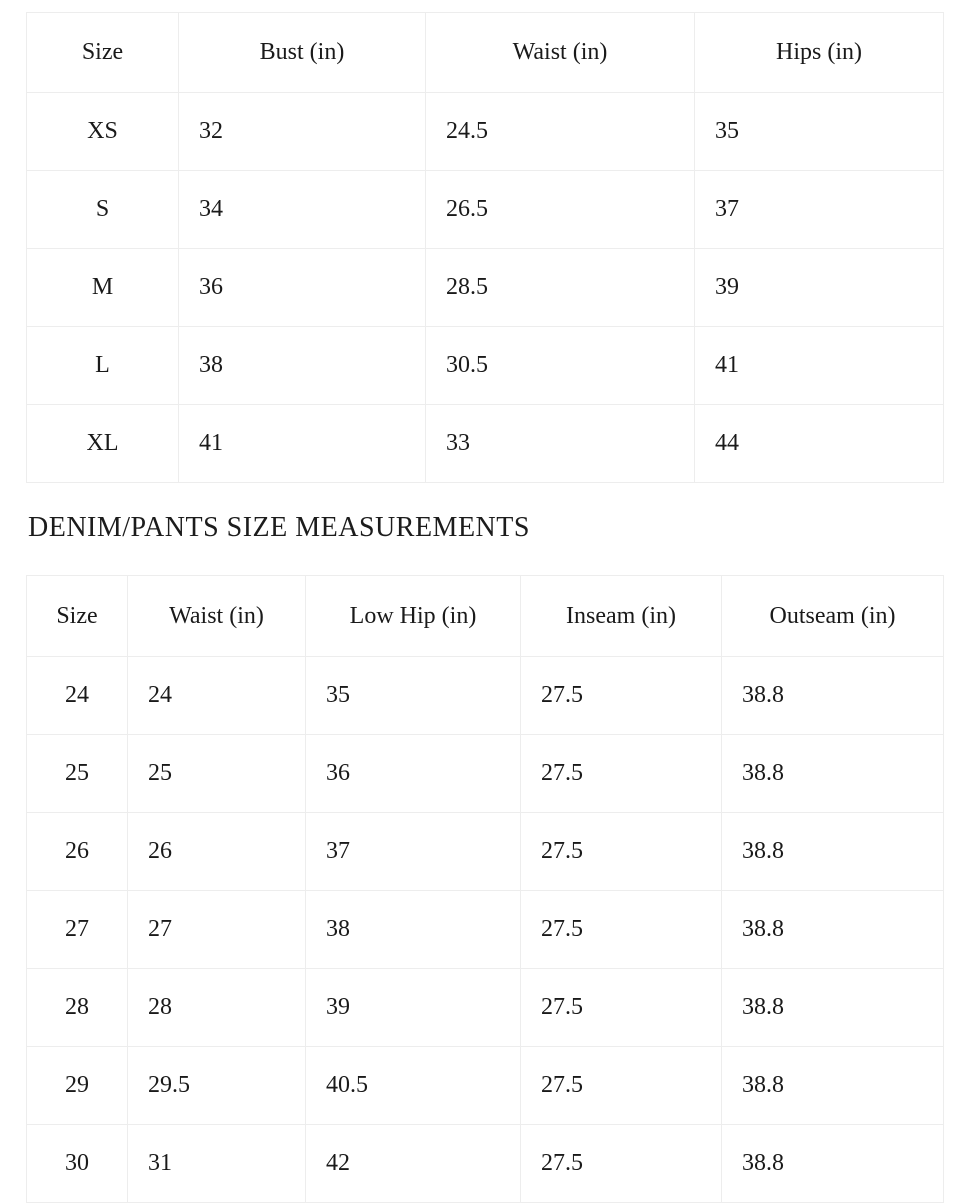 The image size is (964, 1203). I want to click on cell-low-hip: 39, so click(413, 1007).